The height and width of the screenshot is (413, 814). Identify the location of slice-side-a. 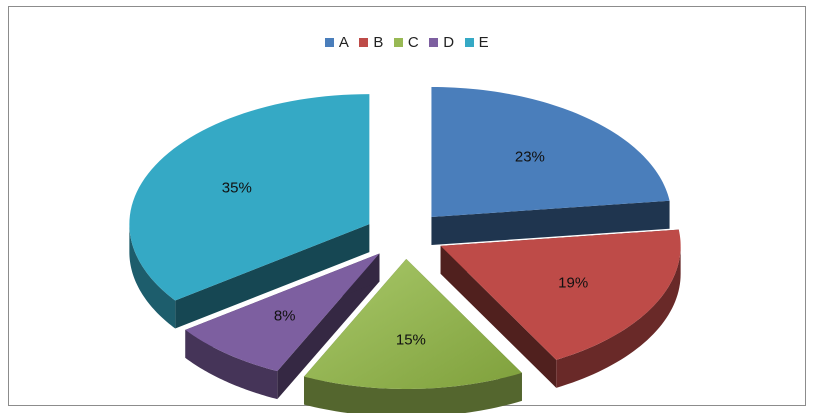
(550, 222).